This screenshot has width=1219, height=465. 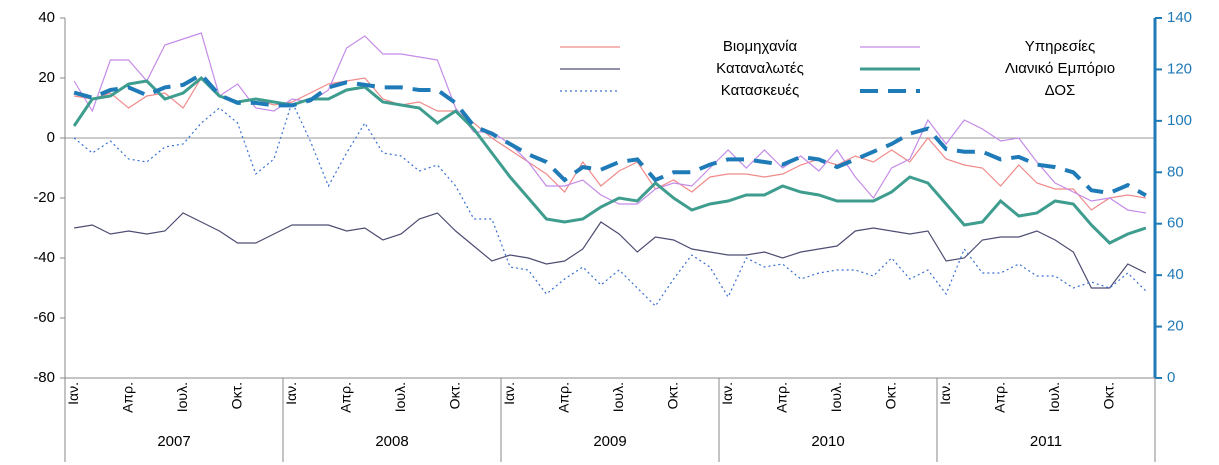 What do you see at coordinates (1175, 326) in the screenshot?
I see `y2-tick-label: 20` at bounding box center [1175, 326].